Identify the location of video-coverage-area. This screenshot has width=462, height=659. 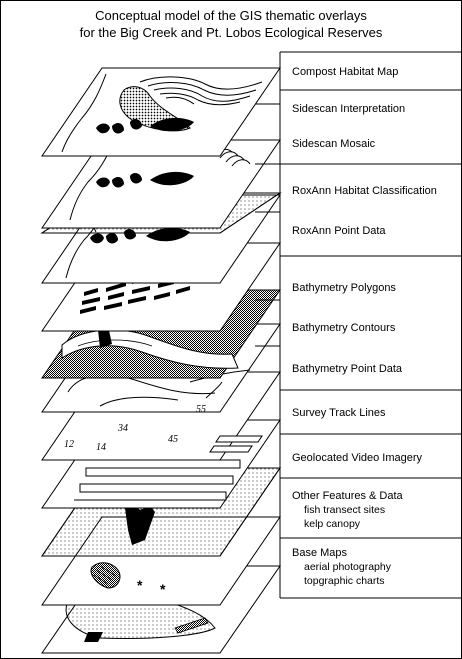
(140, 524).